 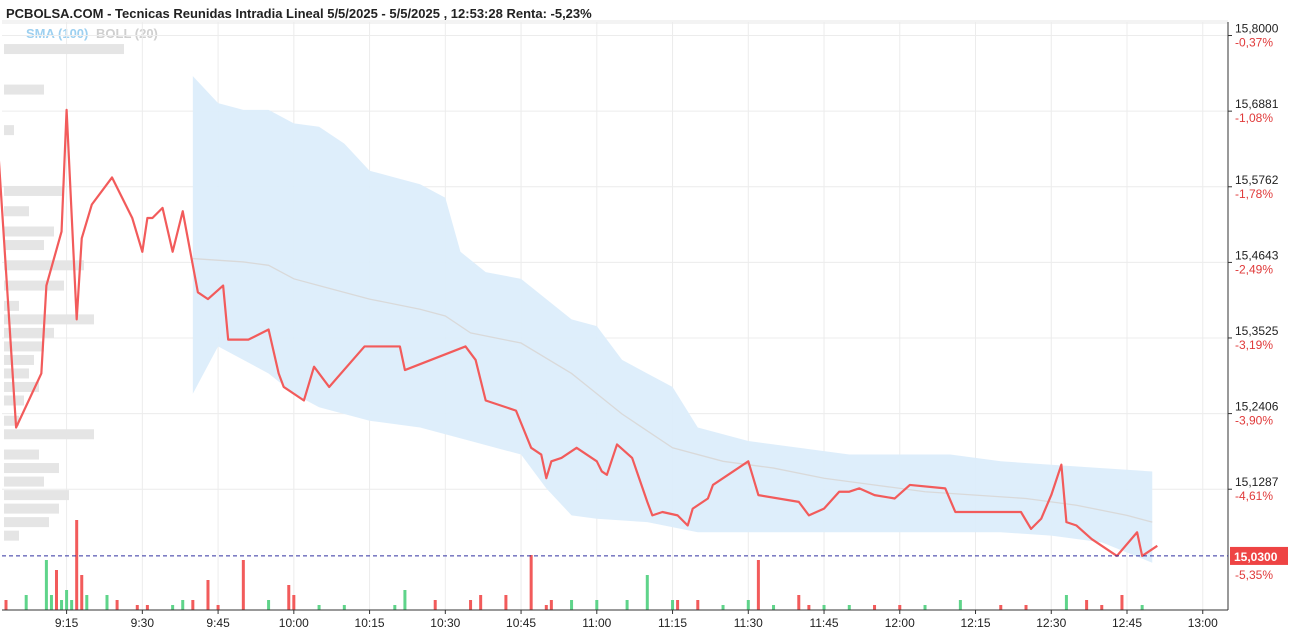 I want to click on x-tick-label: 9:15, so click(x=67, y=623).